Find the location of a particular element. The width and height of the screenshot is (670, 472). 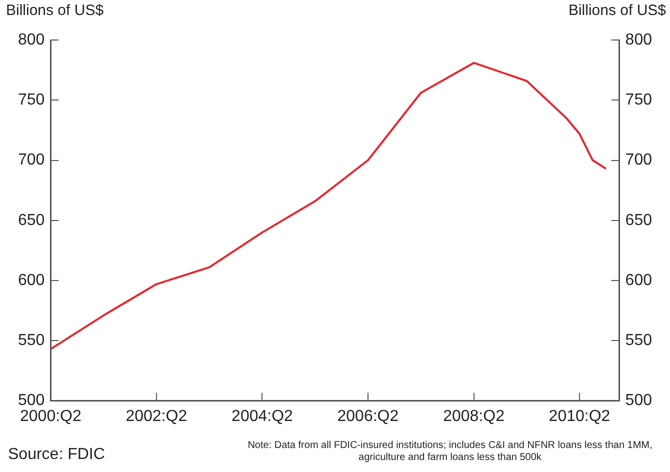

y2-axis-title: Billions of US$ is located at coordinates (617, 10).